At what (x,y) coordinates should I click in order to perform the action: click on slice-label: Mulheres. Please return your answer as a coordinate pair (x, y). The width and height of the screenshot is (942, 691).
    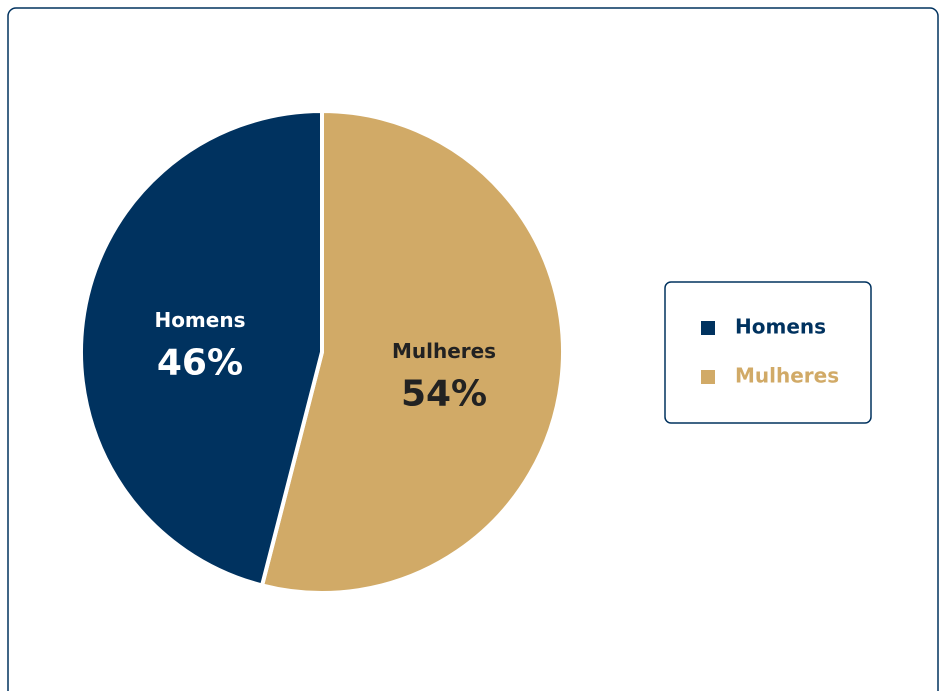
    Looking at the image, I should click on (444, 351).